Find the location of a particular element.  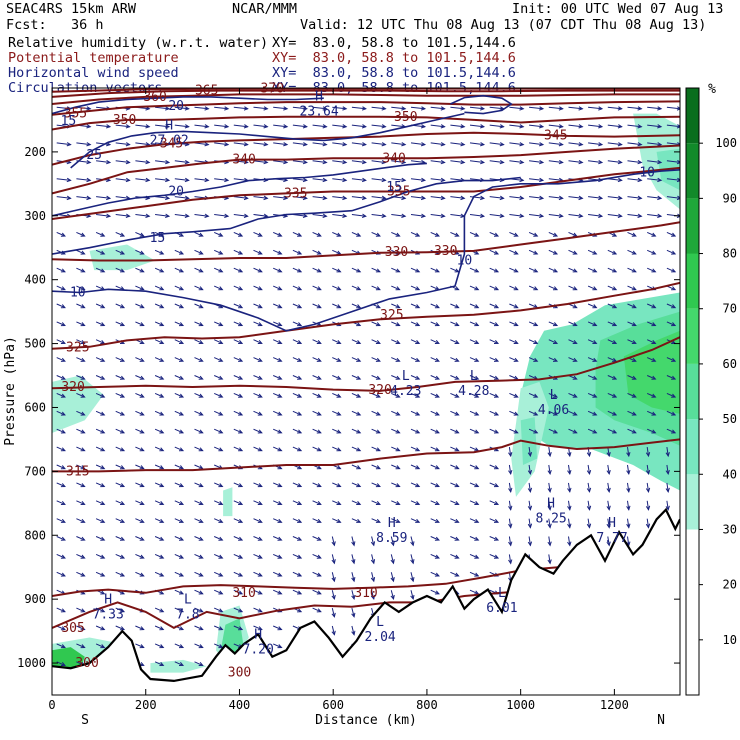

colorbar-tick-label: 100 is located at coordinates (726, 143).